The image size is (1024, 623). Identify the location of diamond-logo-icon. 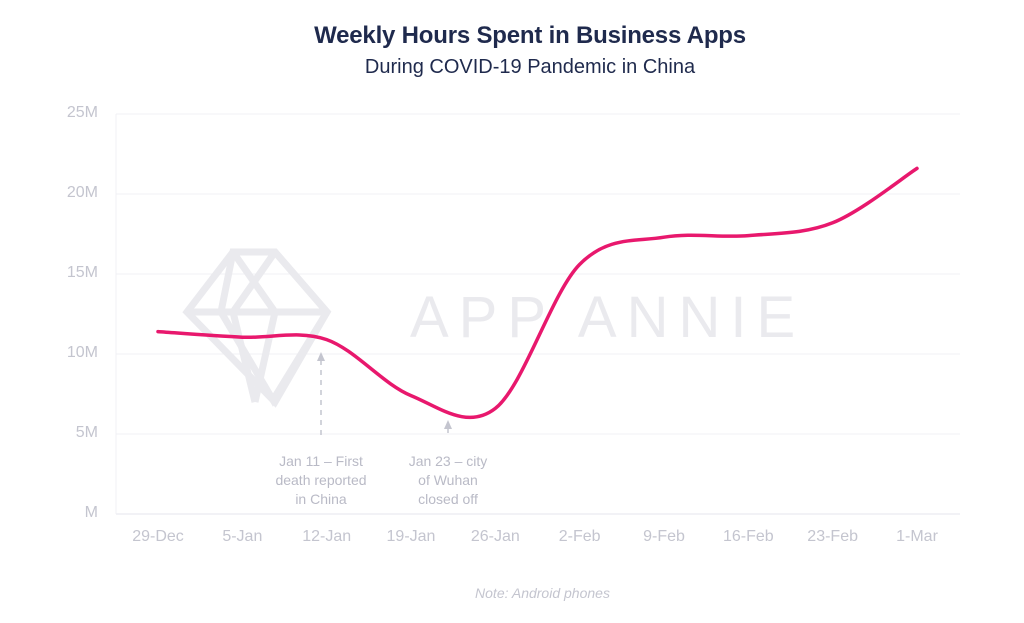
(257, 328).